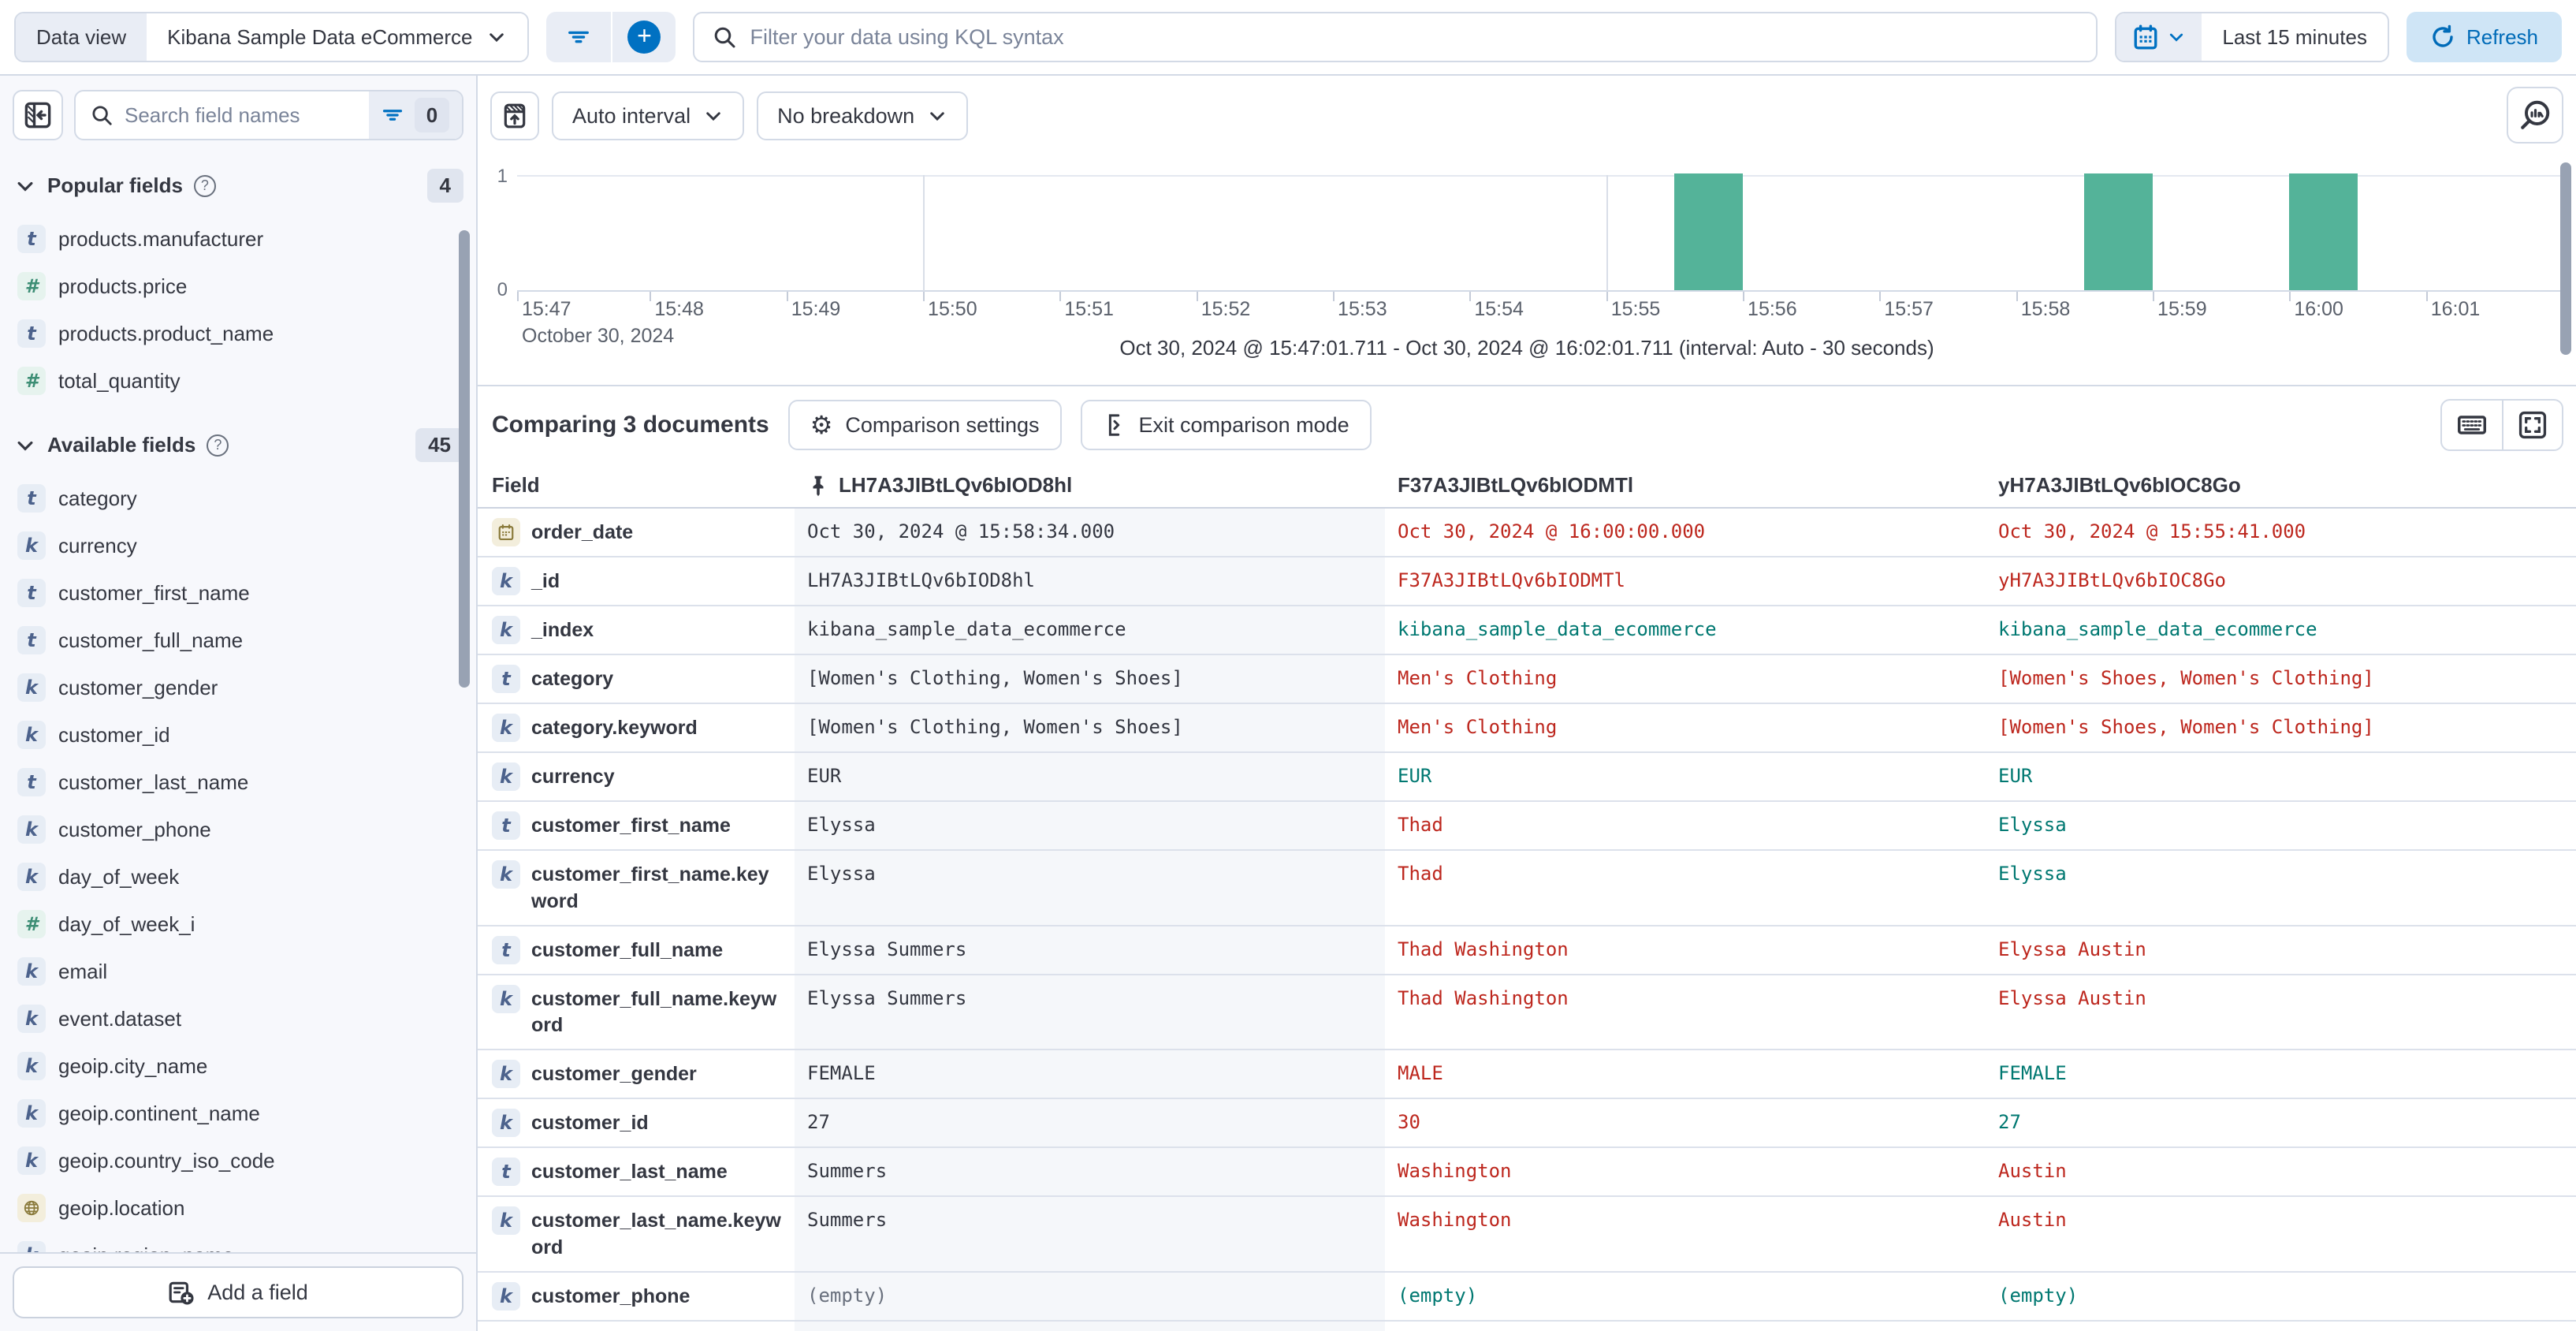  I want to click on interval-label: Auto interval, so click(631, 115).